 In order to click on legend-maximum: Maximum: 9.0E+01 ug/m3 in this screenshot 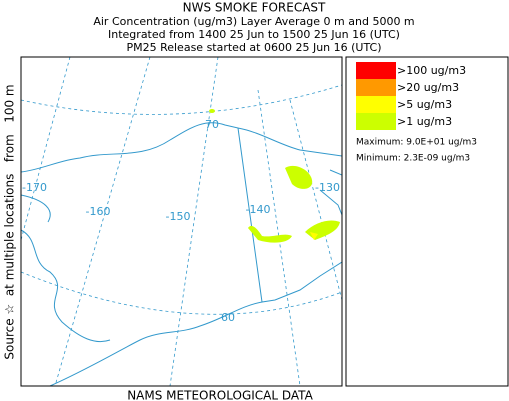, I will do `click(416, 143)`.